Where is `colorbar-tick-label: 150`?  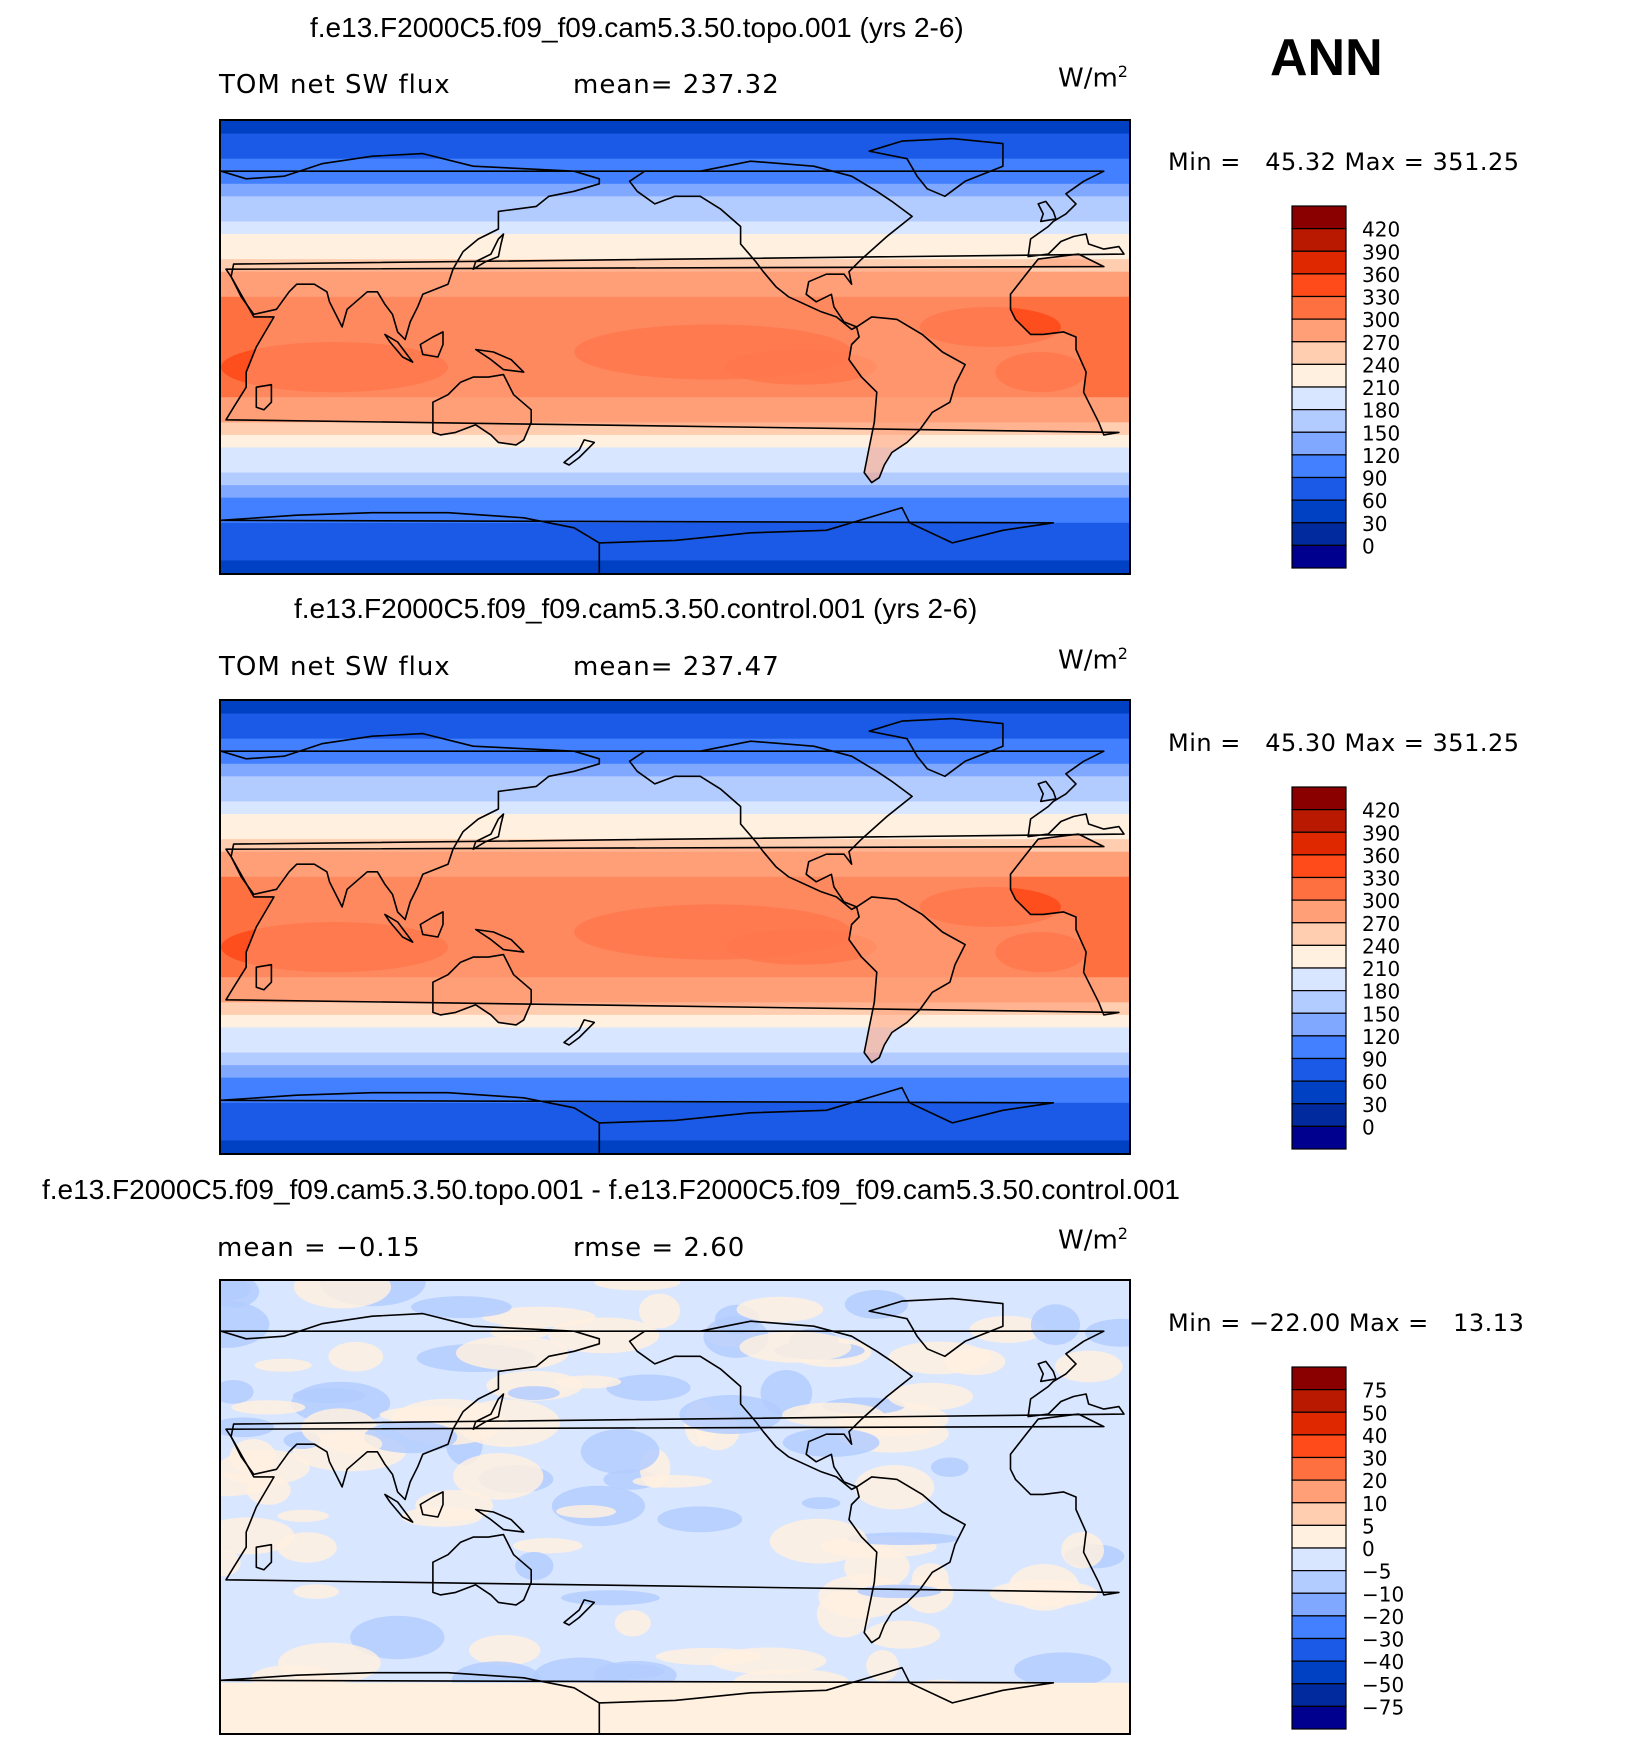
colorbar-tick-label: 150 is located at coordinates (1381, 433).